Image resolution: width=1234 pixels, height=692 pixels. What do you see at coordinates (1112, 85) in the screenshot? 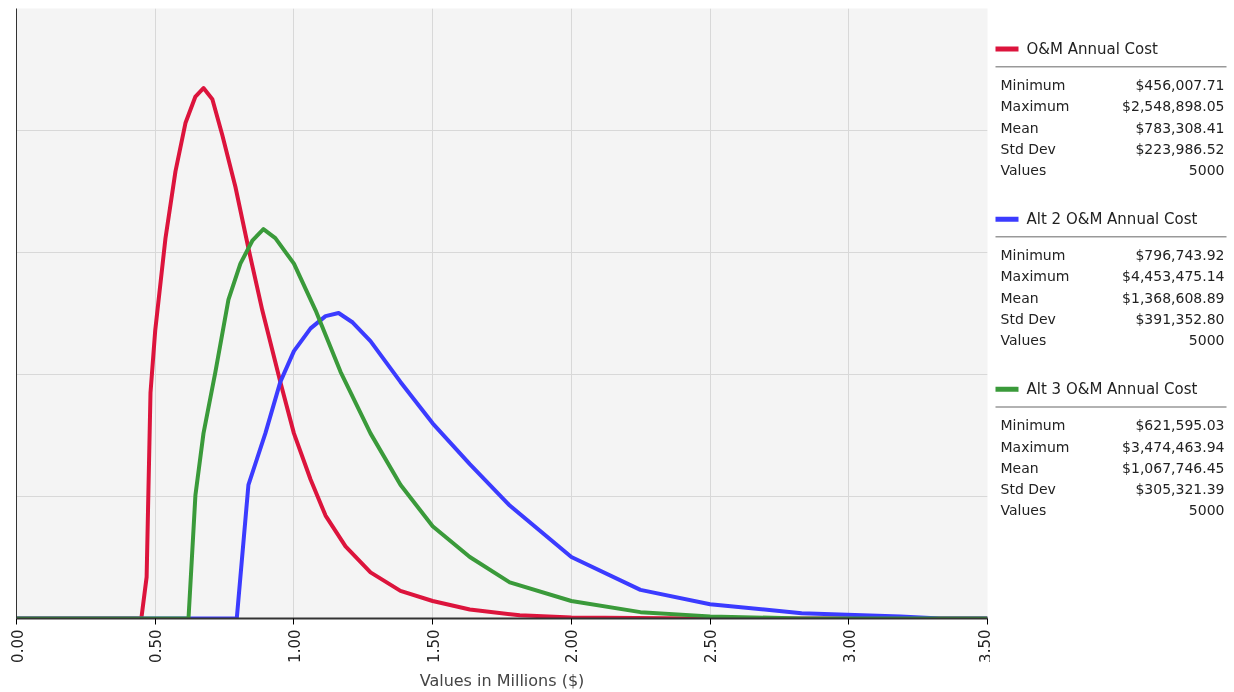
I see `text: Minimum $456,007.71` at bounding box center [1112, 85].